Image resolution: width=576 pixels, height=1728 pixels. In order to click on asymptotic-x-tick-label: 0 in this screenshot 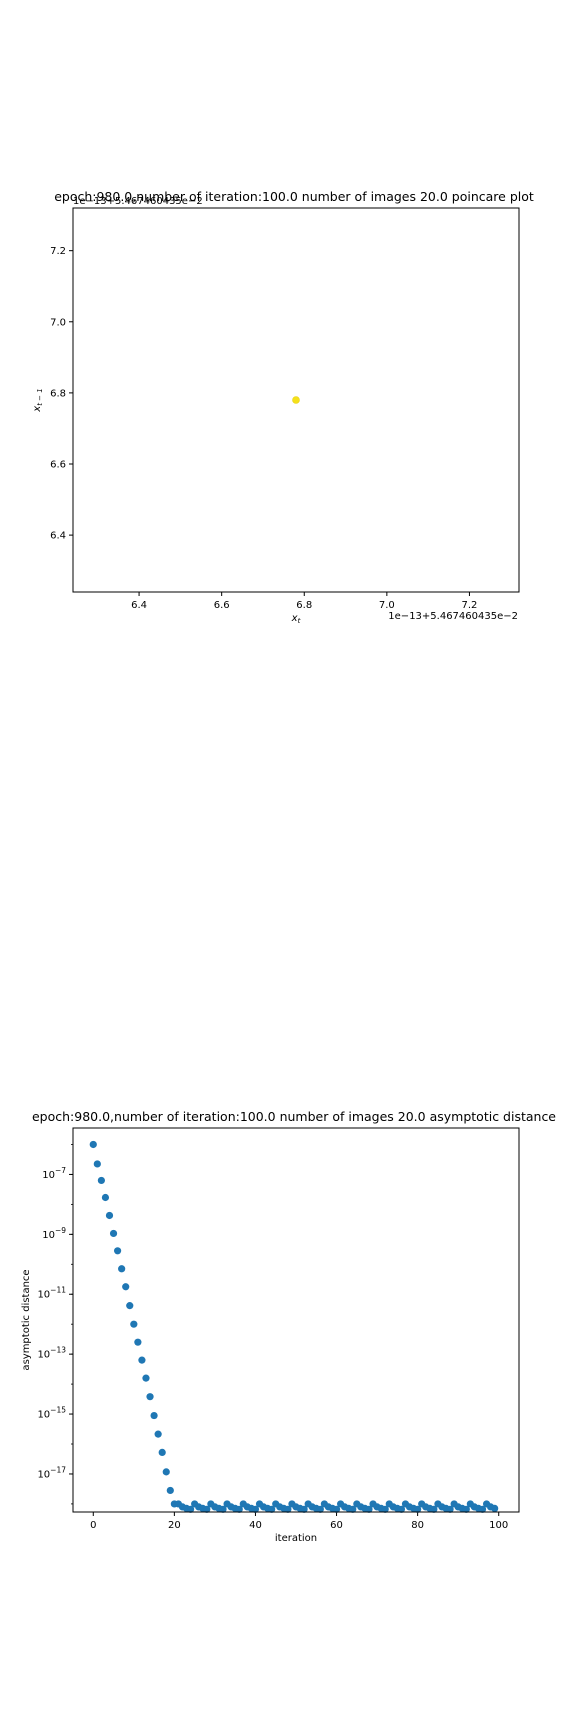, I will do `click(93, 1525)`.